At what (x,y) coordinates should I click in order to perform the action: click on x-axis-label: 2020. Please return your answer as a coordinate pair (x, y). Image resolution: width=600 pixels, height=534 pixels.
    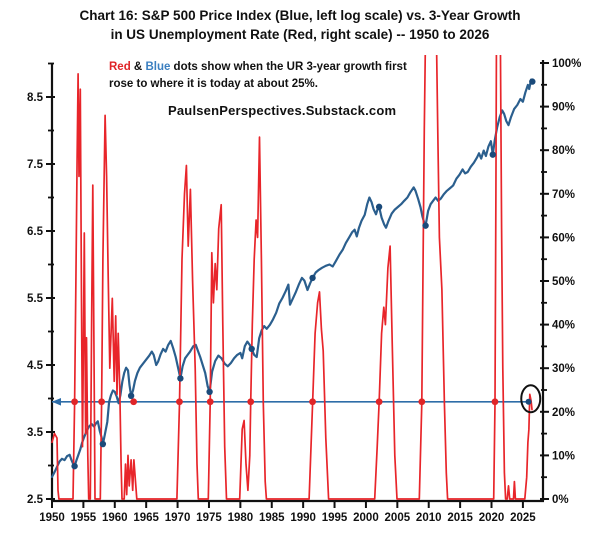
    Looking at the image, I should click on (492, 518).